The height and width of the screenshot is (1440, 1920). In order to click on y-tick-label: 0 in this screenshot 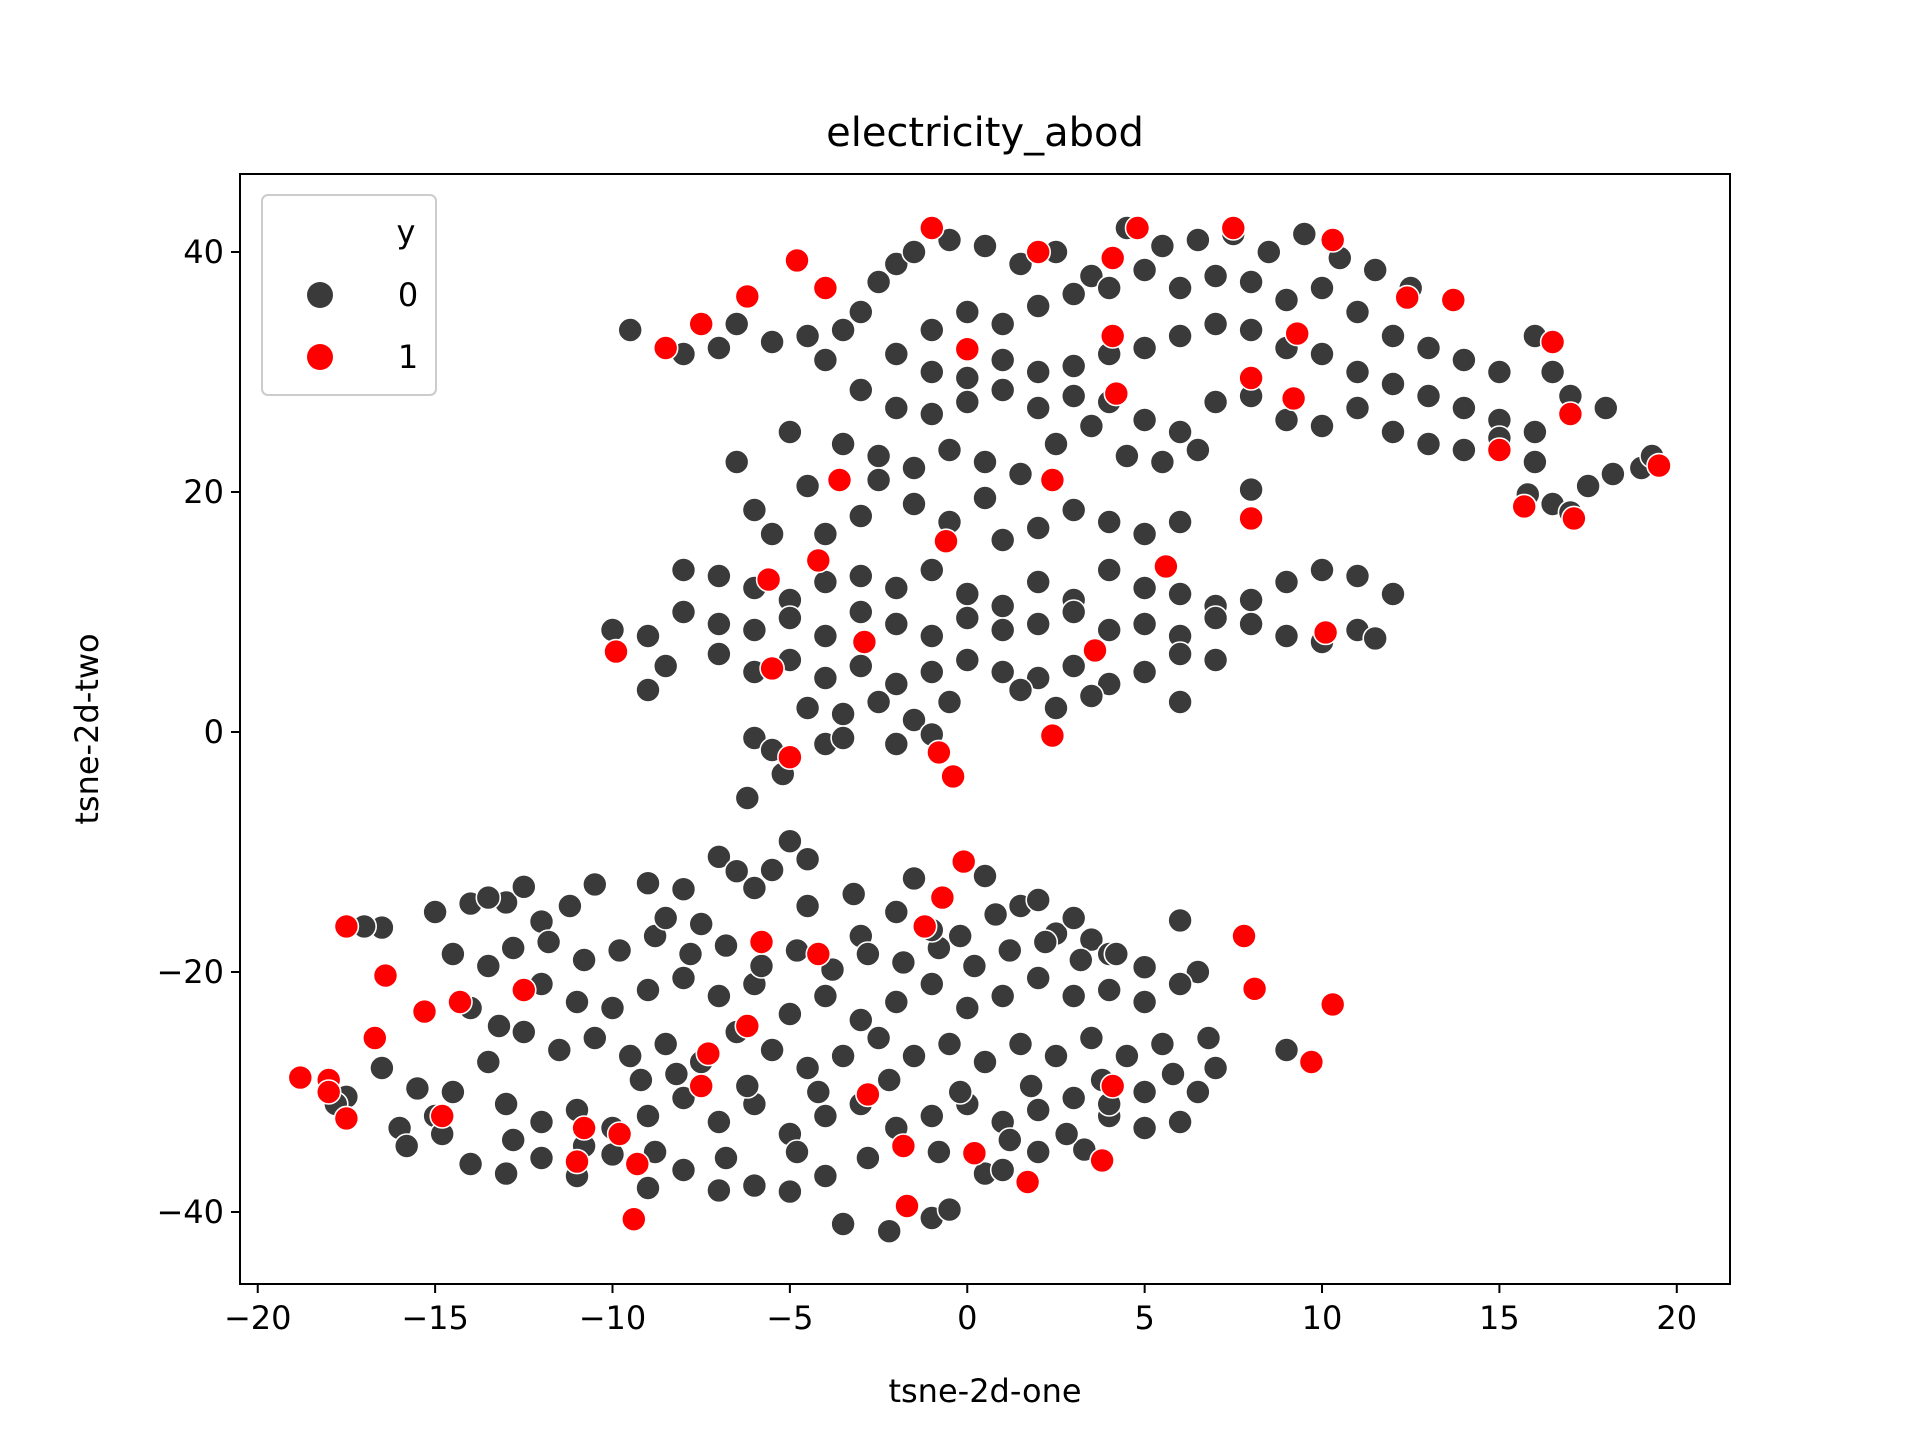, I will do `click(214, 732)`.